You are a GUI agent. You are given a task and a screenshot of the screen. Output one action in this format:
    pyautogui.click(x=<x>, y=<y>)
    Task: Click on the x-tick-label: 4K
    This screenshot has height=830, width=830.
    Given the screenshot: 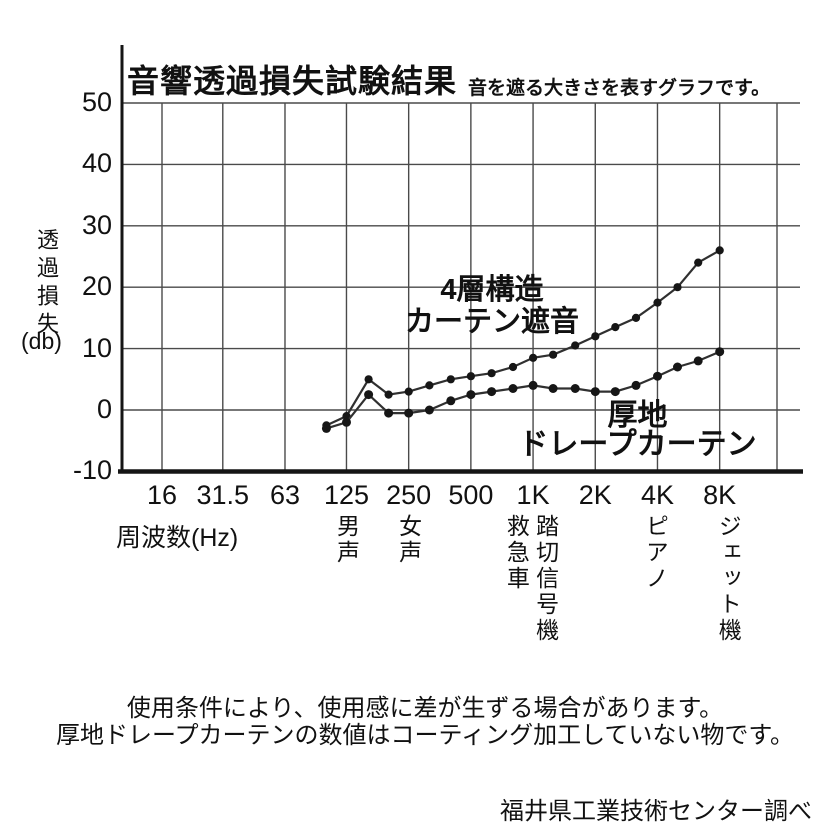 What is the action you would take?
    pyautogui.click(x=657, y=495)
    